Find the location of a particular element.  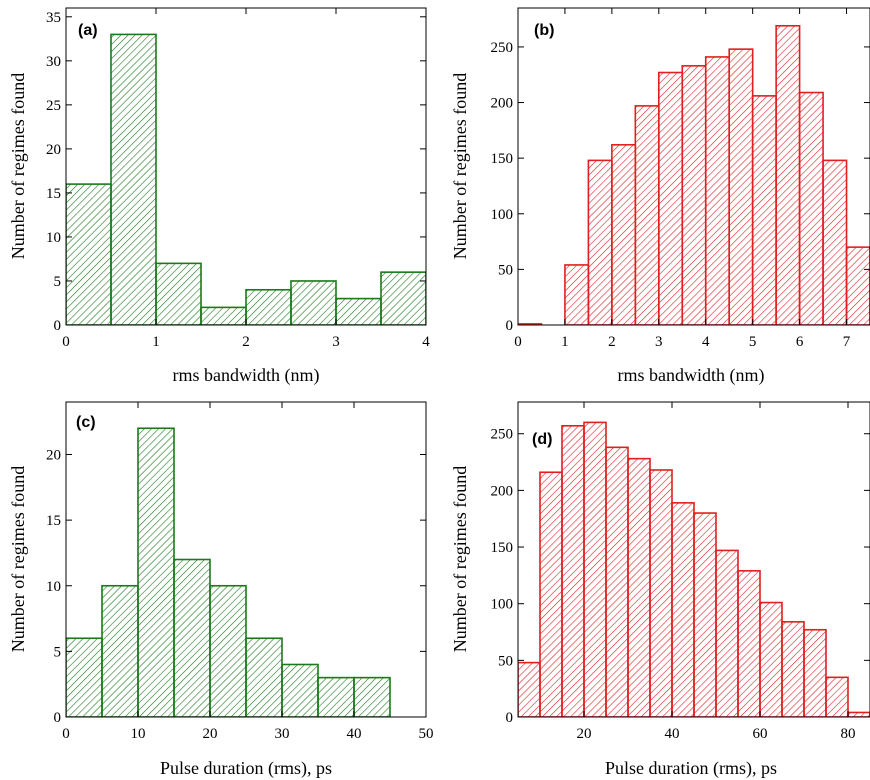

x-tick-label-b-6: 6 is located at coordinates (800, 342).